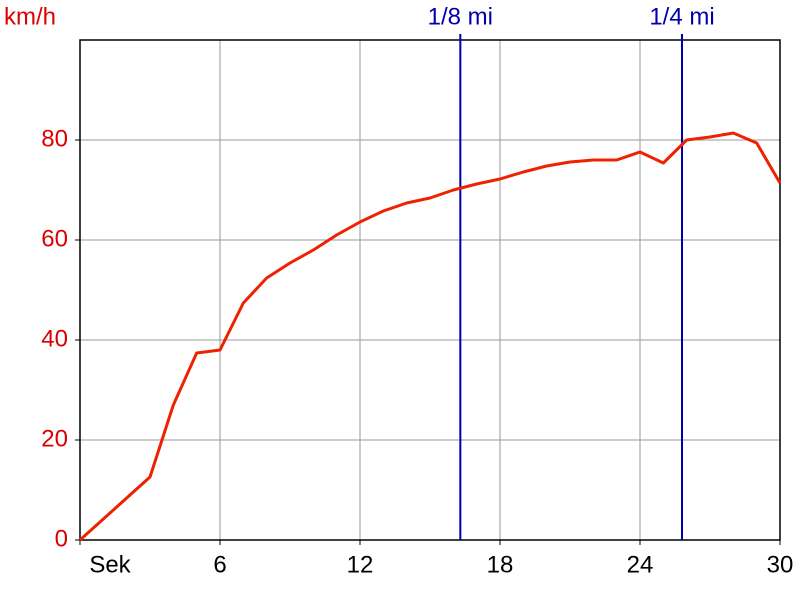 This screenshot has width=800, height=600. I want to click on x-tick-label: Sek, so click(110, 564).